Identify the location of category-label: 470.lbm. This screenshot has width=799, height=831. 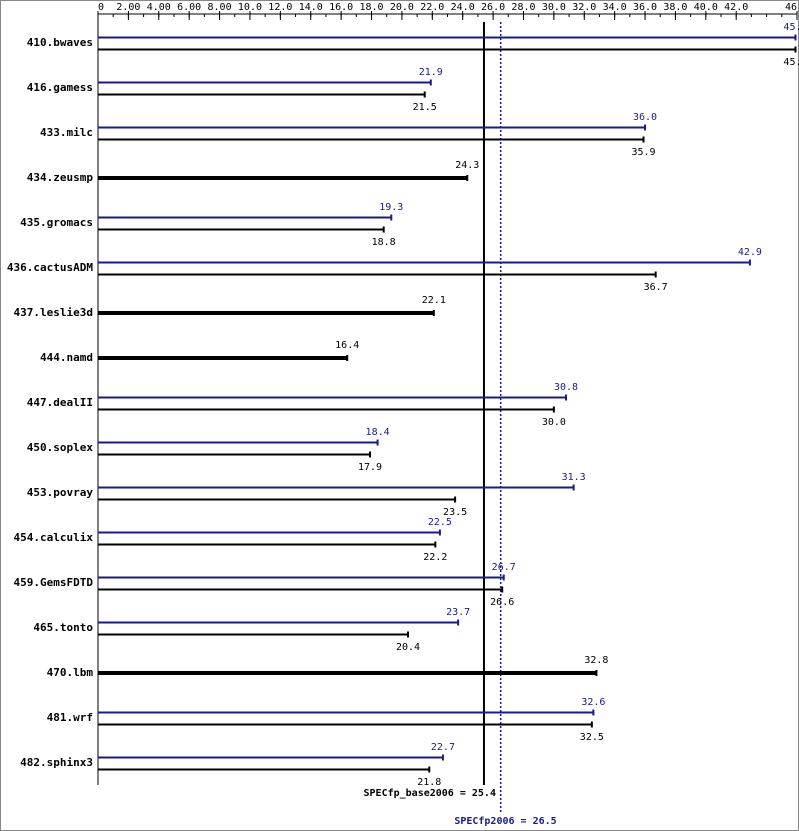
(70, 672).